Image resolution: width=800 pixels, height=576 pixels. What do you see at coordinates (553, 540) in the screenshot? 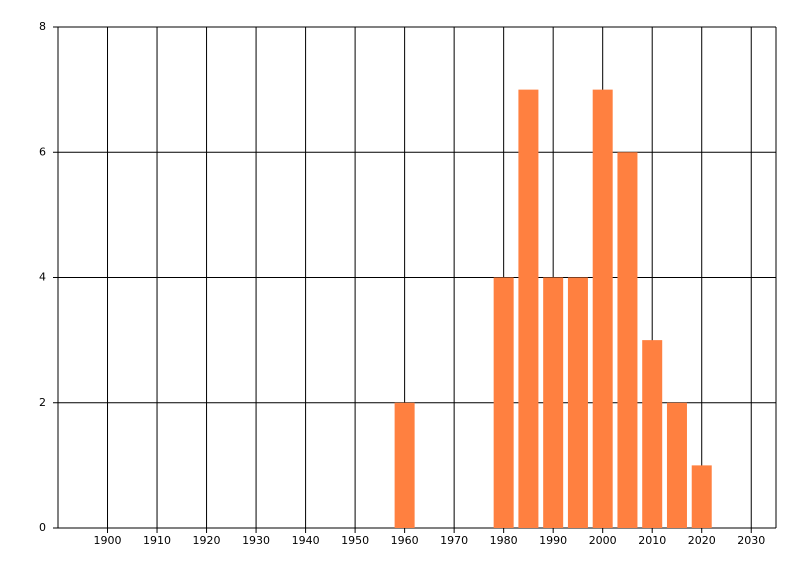
I see `x-tick-label: 1990` at bounding box center [553, 540].